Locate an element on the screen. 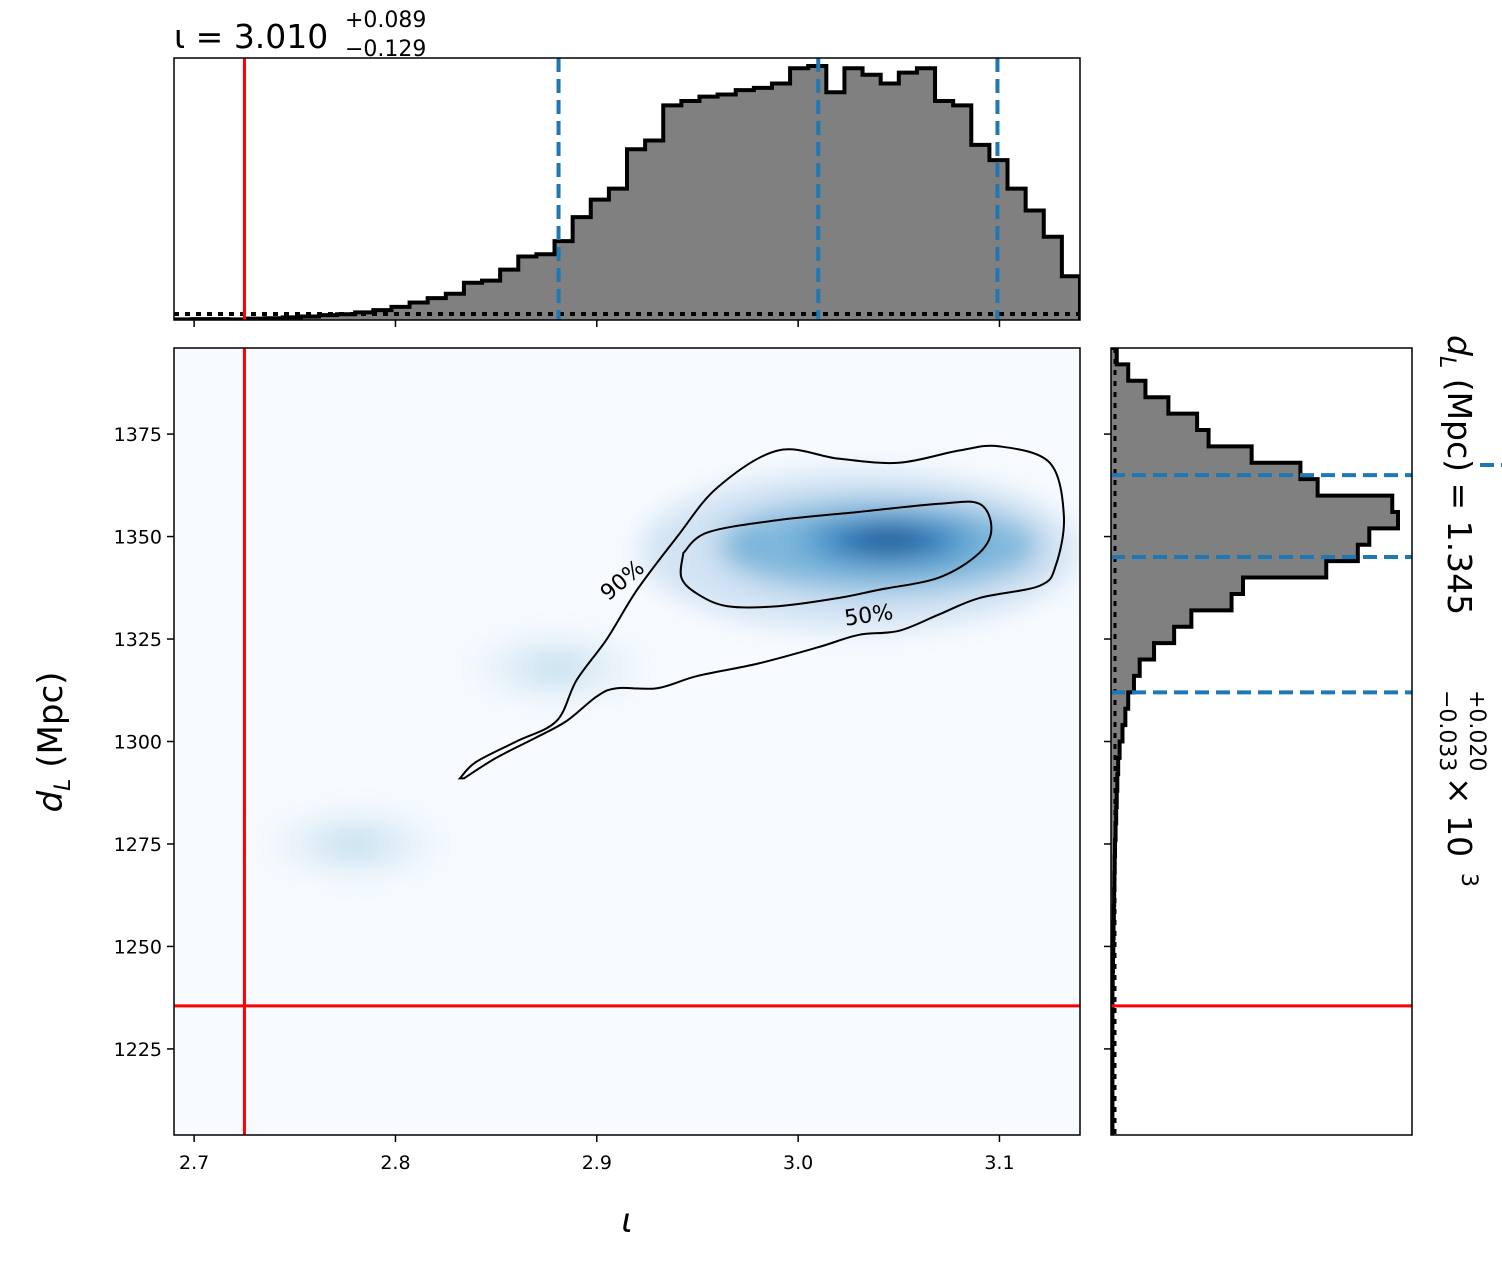 This screenshot has width=1502, height=1263. top-histogram-fill is located at coordinates (627, 193).